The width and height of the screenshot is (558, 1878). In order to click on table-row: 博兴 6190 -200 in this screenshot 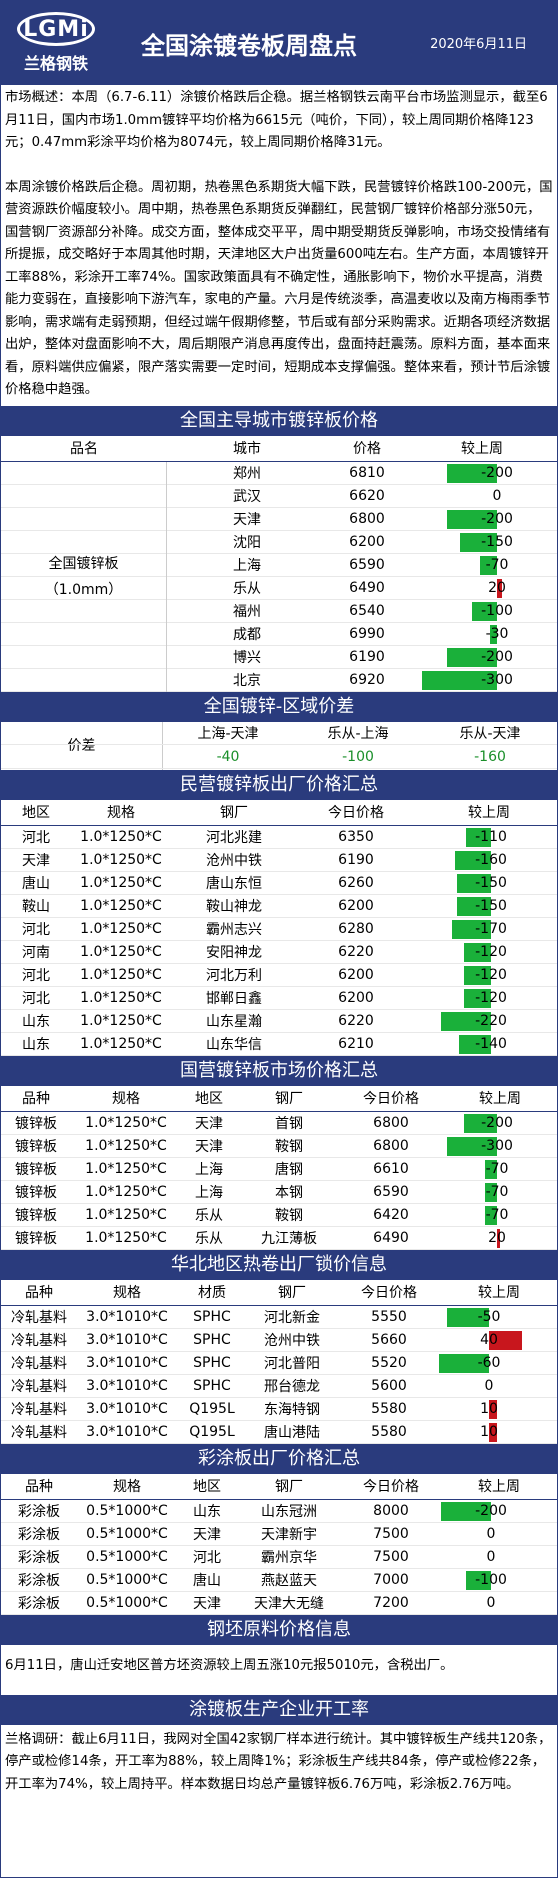, I will do `click(279, 657)`.